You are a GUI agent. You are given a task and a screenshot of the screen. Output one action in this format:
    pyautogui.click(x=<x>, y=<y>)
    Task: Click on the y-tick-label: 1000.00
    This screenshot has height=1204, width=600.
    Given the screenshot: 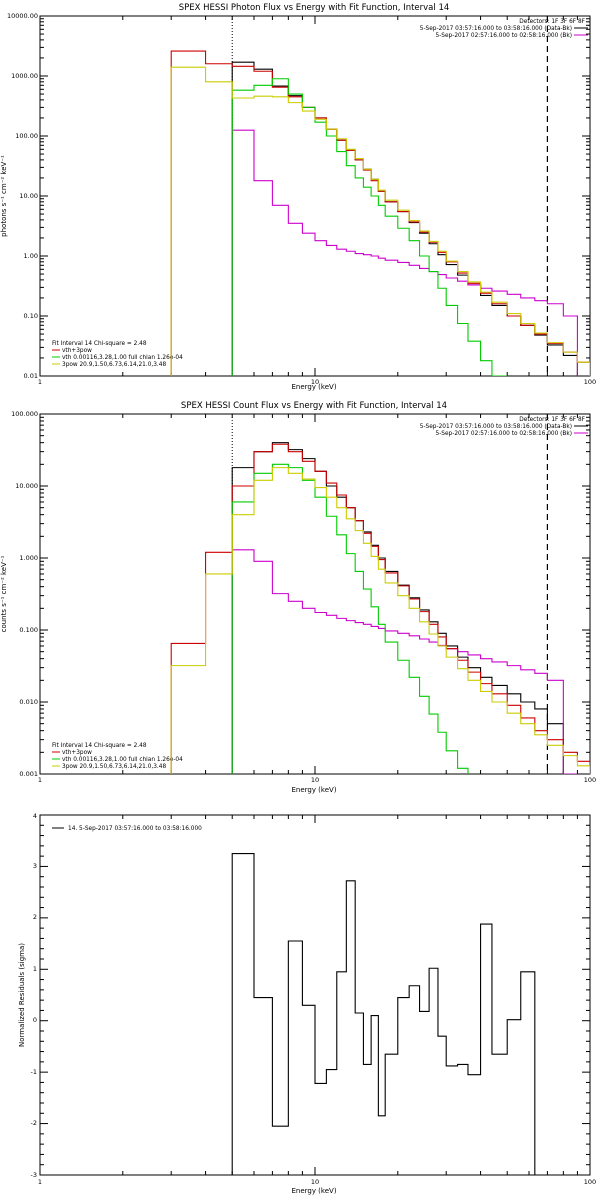 What is the action you would take?
    pyautogui.click(x=24, y=76)
    